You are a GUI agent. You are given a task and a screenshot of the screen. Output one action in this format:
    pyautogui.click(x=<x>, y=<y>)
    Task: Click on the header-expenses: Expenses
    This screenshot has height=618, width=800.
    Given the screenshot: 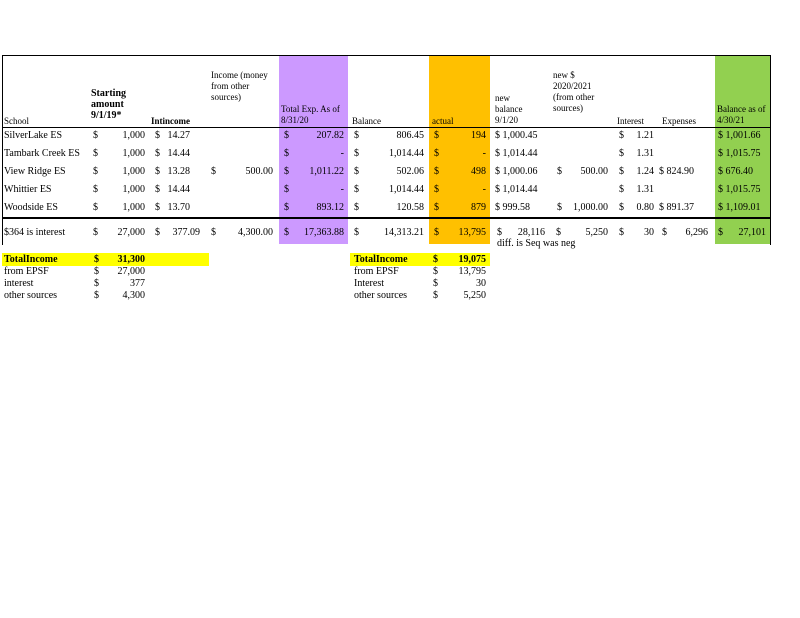 What is the action you would take?
    pyautogui.click(x=679, y=121)
    